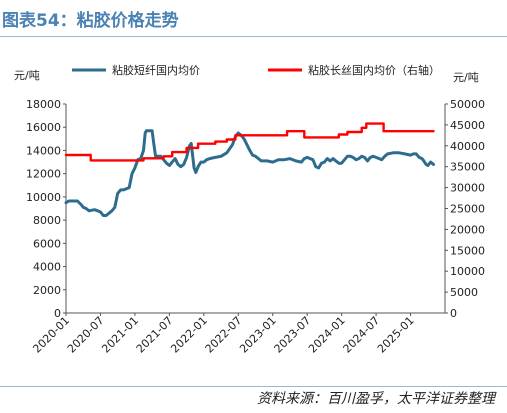 This screenshot has height=413, width=507. What do you see at coordinates (396, 335) in the screenshot?
I see `x-tick-label: 2025-01` at bounding box center [396, 335].